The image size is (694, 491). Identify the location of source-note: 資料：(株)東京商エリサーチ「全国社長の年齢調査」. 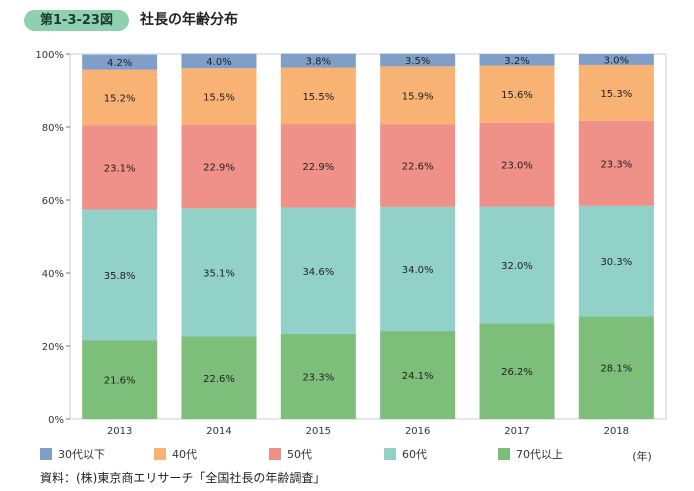
(183, 478).